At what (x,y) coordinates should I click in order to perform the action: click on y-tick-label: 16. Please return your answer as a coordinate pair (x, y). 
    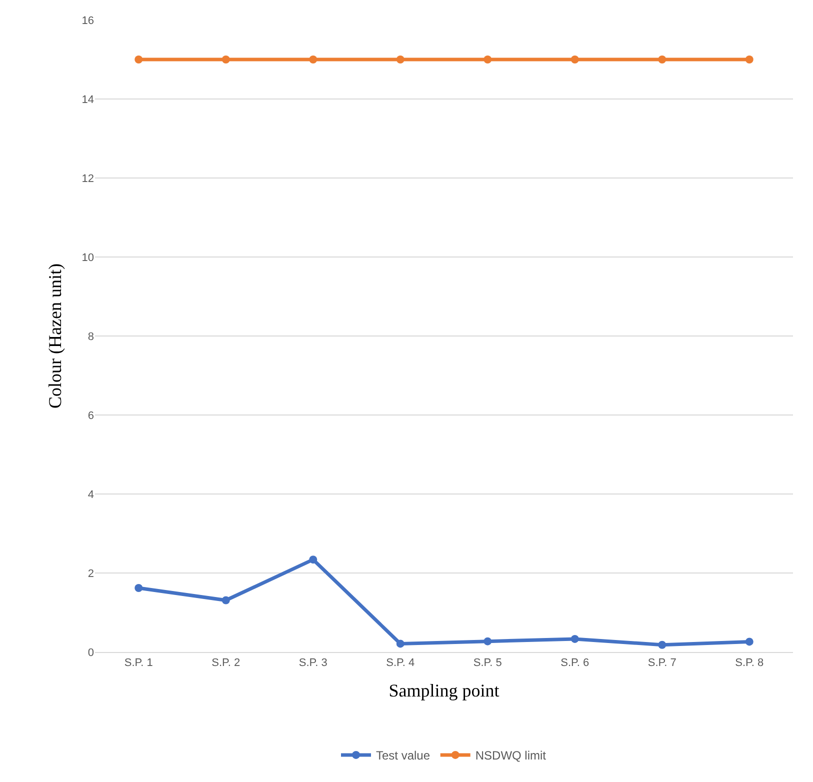
    Looking at the image, I should click on (88, 20).